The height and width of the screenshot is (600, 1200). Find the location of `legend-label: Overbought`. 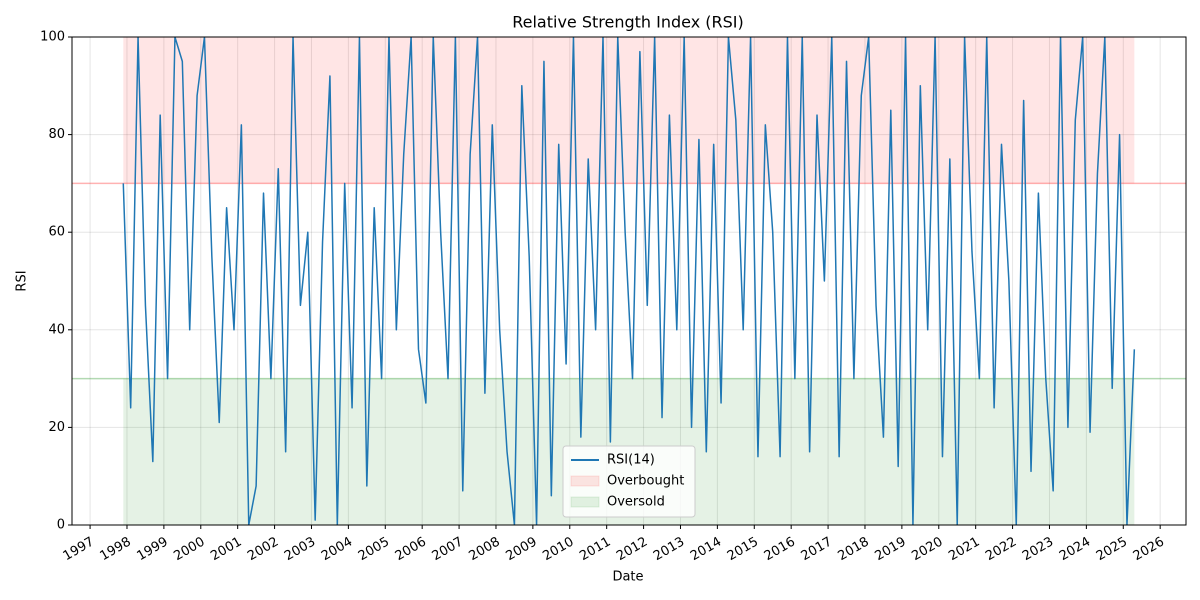

legend-label: Overbought is located at coordinates (645, 481).